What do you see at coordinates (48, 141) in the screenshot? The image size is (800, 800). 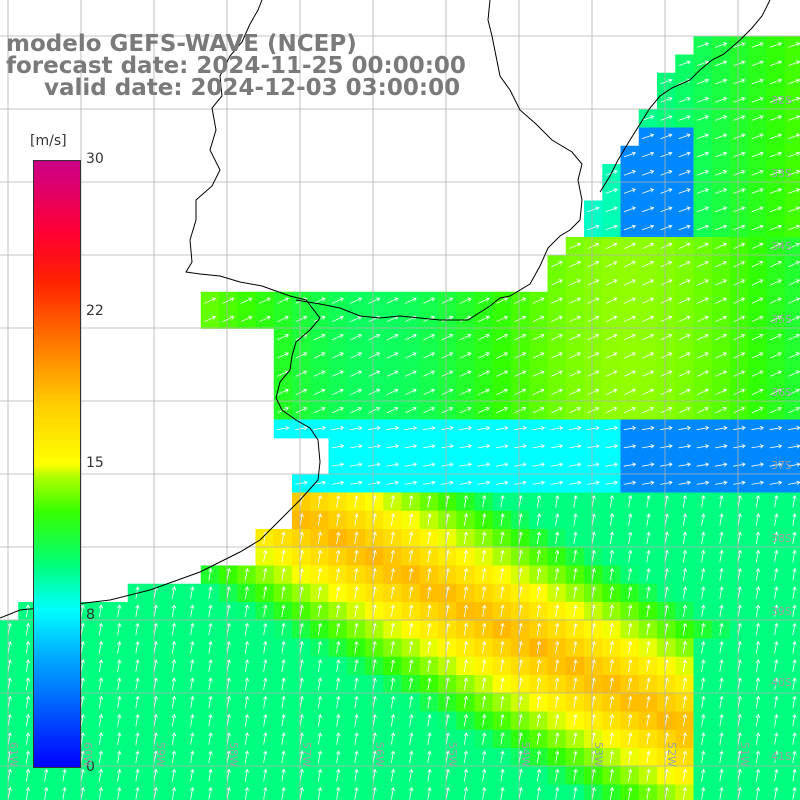 I see `colorbar-units: [m/s]` at bounding box center [48, 141].